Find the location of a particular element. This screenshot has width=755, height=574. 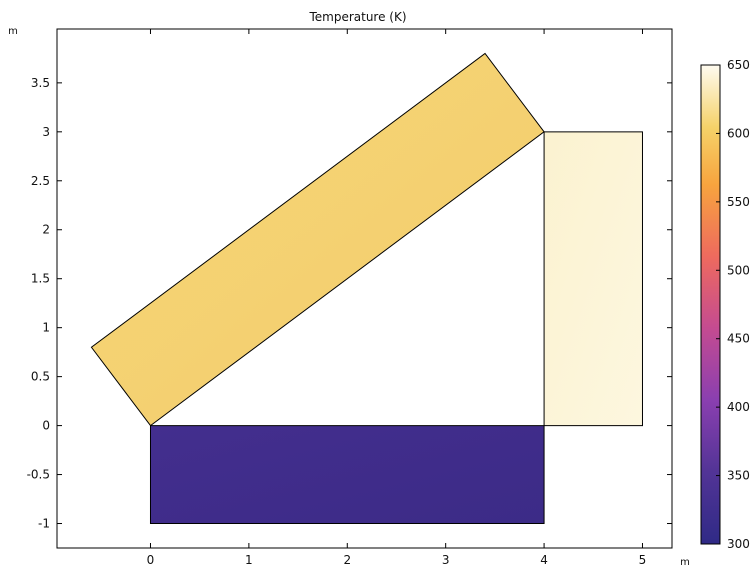

y-tick-label: -1 is located at coordinates (44, 524).